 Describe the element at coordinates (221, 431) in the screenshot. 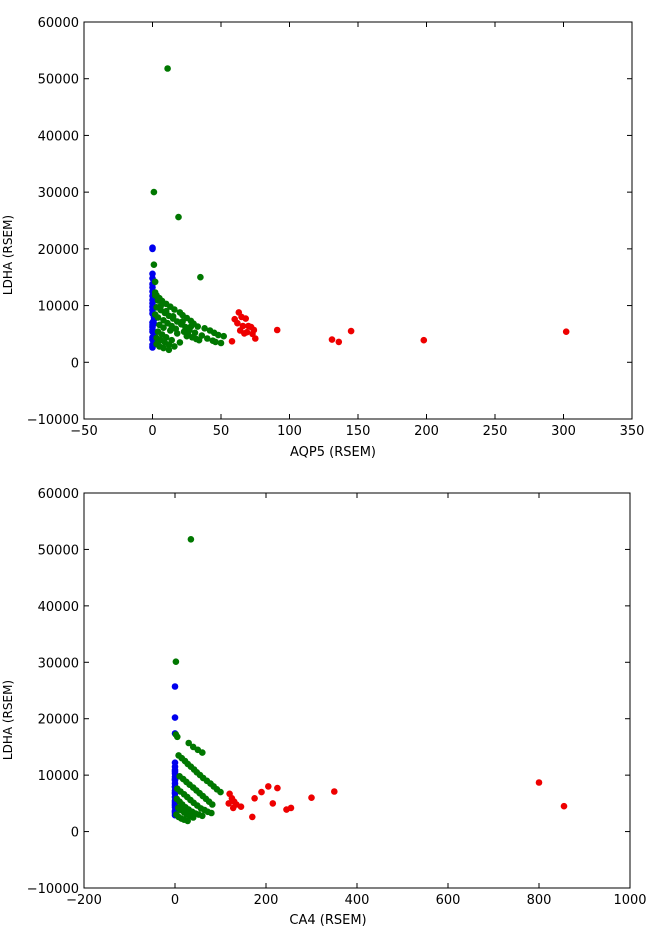

I see `x-tick-label: 50` at that location.